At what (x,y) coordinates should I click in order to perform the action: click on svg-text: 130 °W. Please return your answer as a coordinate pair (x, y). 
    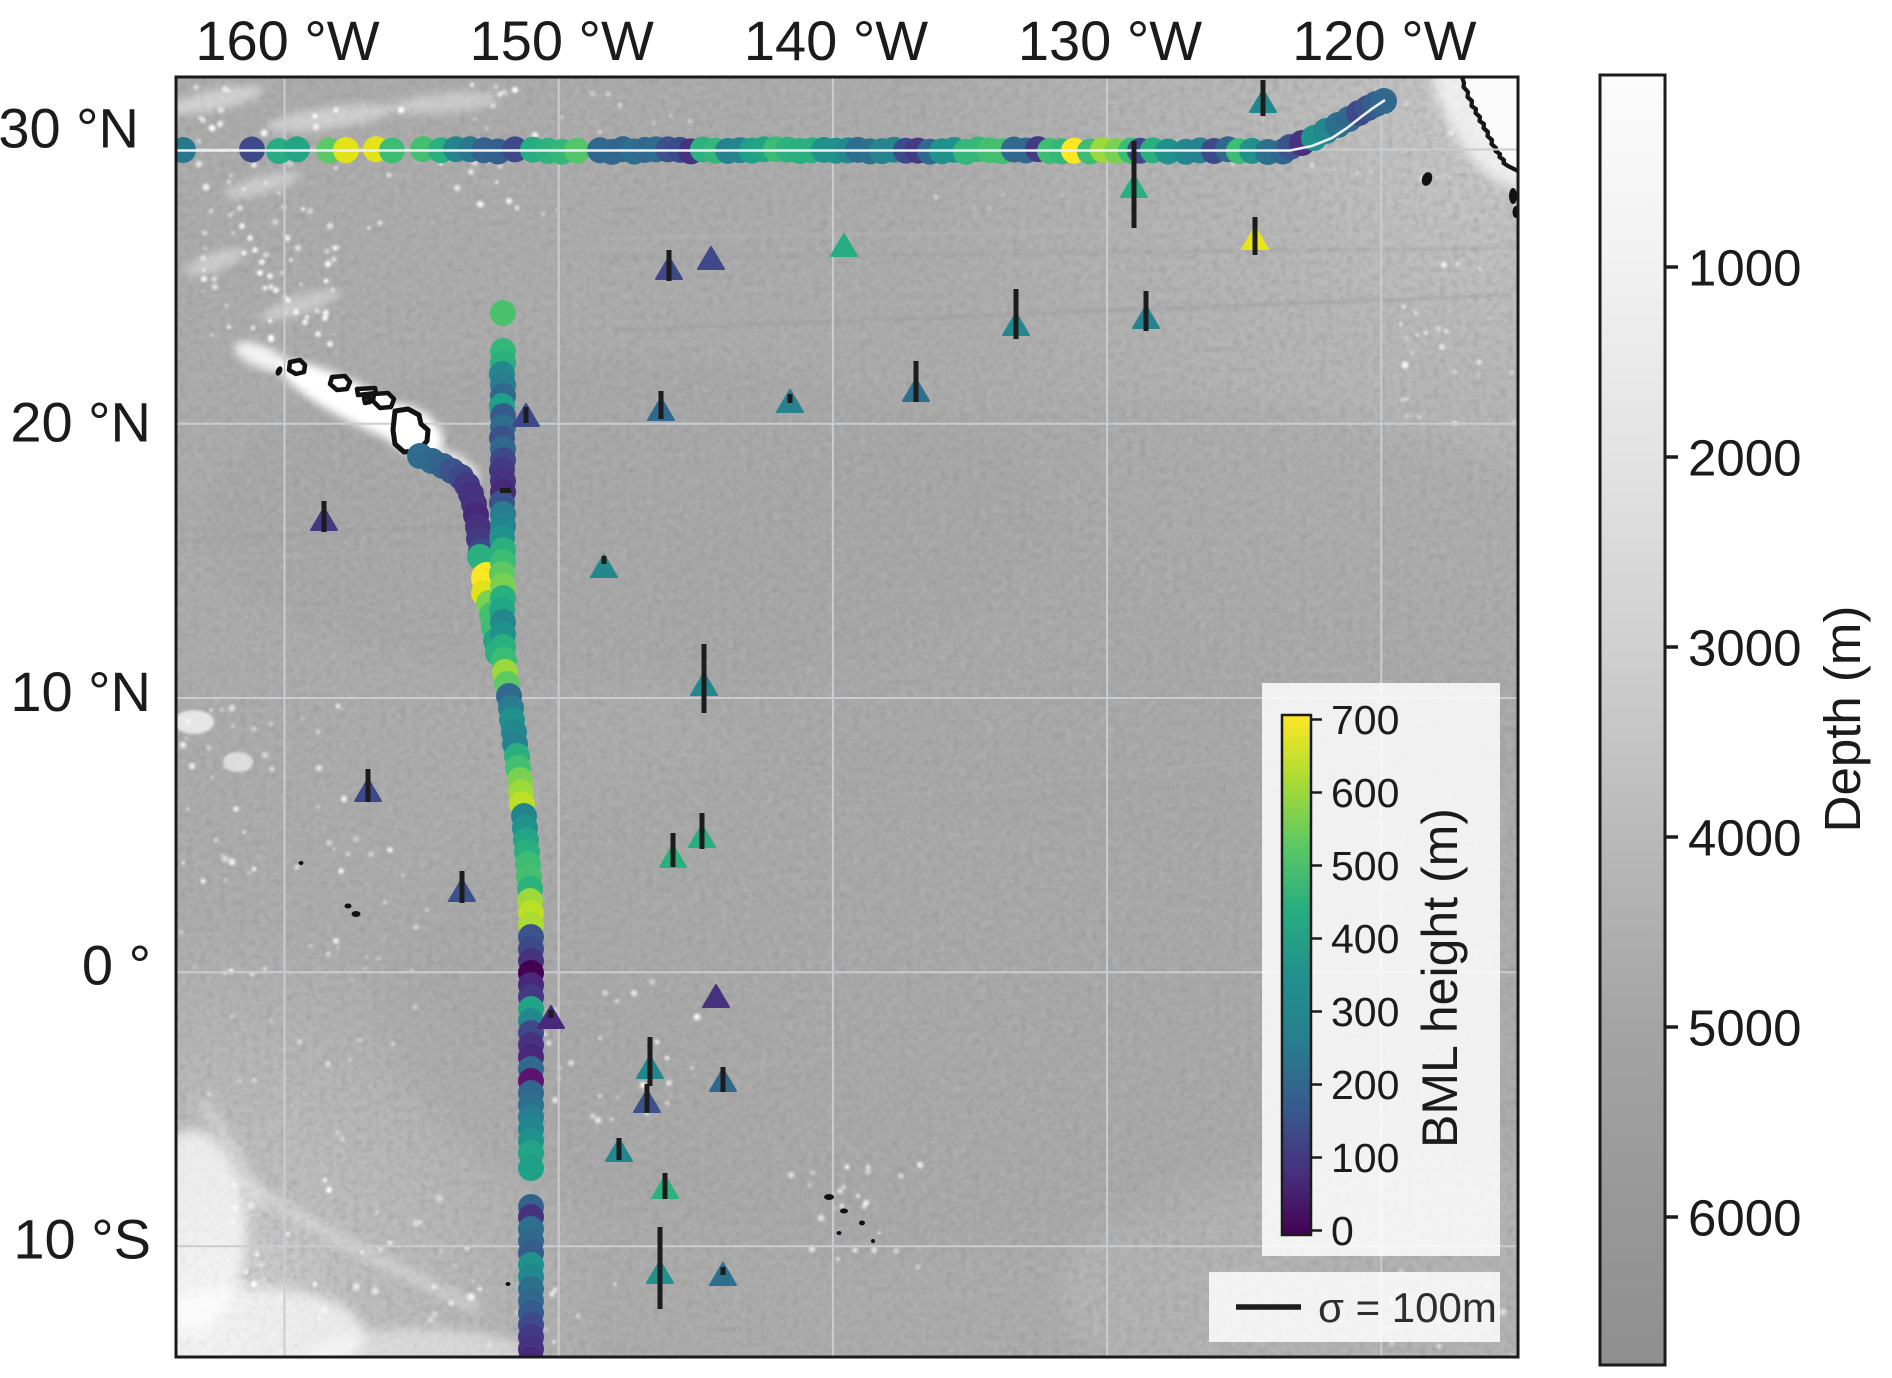
    Looking at the image, I should click on (1110, 40).